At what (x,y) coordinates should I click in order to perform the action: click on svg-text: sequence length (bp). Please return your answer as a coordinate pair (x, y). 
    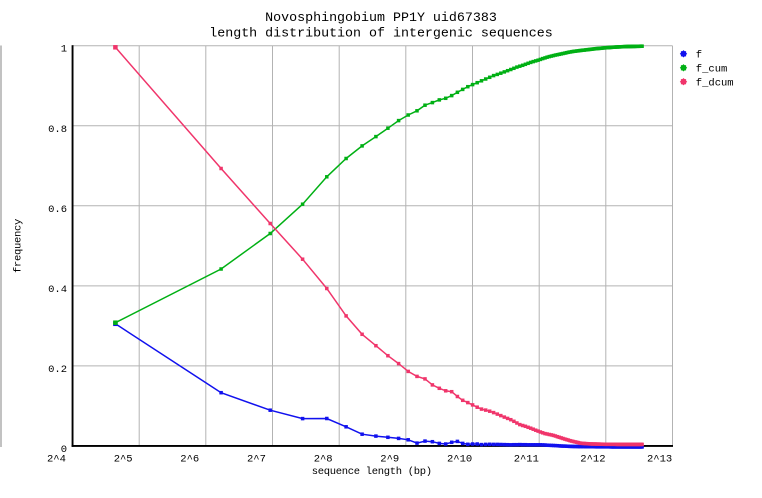
    Looking at the image, I should click on (372, 472).